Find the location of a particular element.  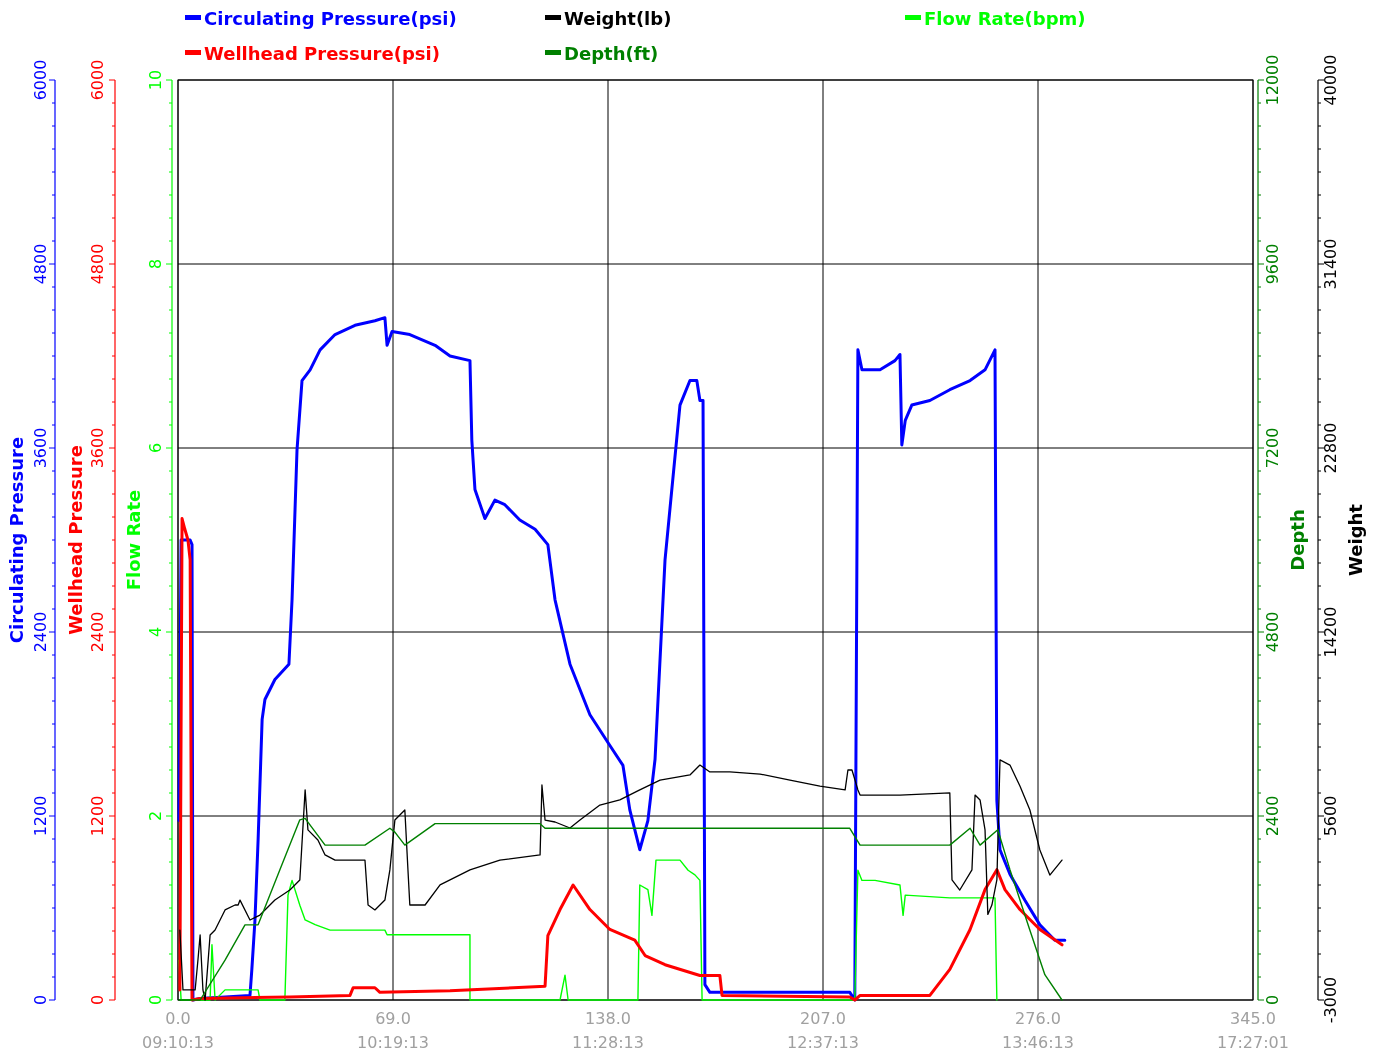

y2-tick-label: 0 is located at coordinates (97, 1000).